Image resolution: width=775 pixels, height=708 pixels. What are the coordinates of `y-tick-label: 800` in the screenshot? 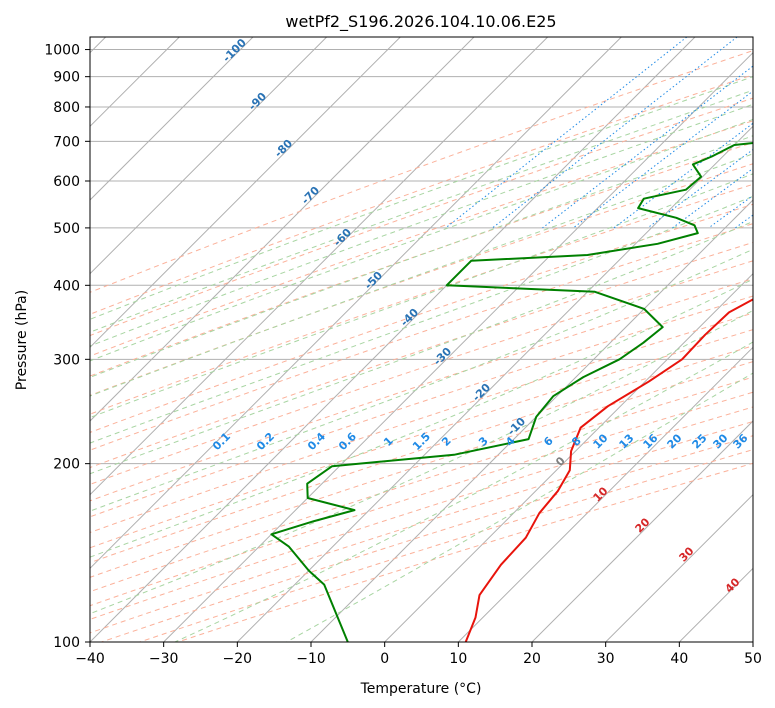 It's located at (66, 108).